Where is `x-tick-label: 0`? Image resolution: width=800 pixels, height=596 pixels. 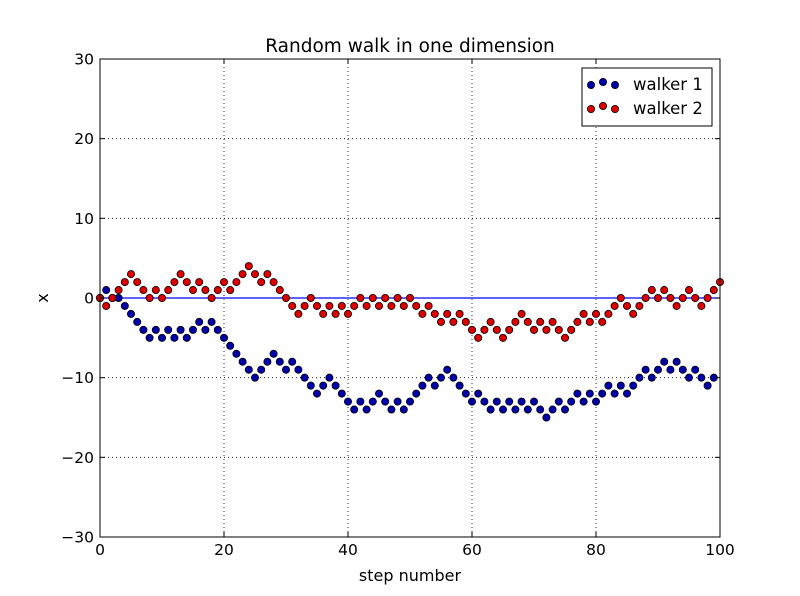
x-tick-label: 0 is located at coordinates (100, 550).